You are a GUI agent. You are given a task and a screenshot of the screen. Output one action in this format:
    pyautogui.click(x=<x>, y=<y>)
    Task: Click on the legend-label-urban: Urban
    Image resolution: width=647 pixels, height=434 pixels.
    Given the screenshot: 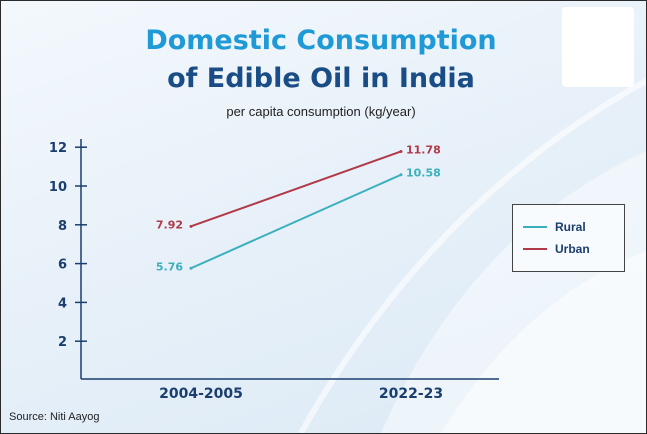 What is the action you would take?
    pyautogui.click(x=572, y=249)
    